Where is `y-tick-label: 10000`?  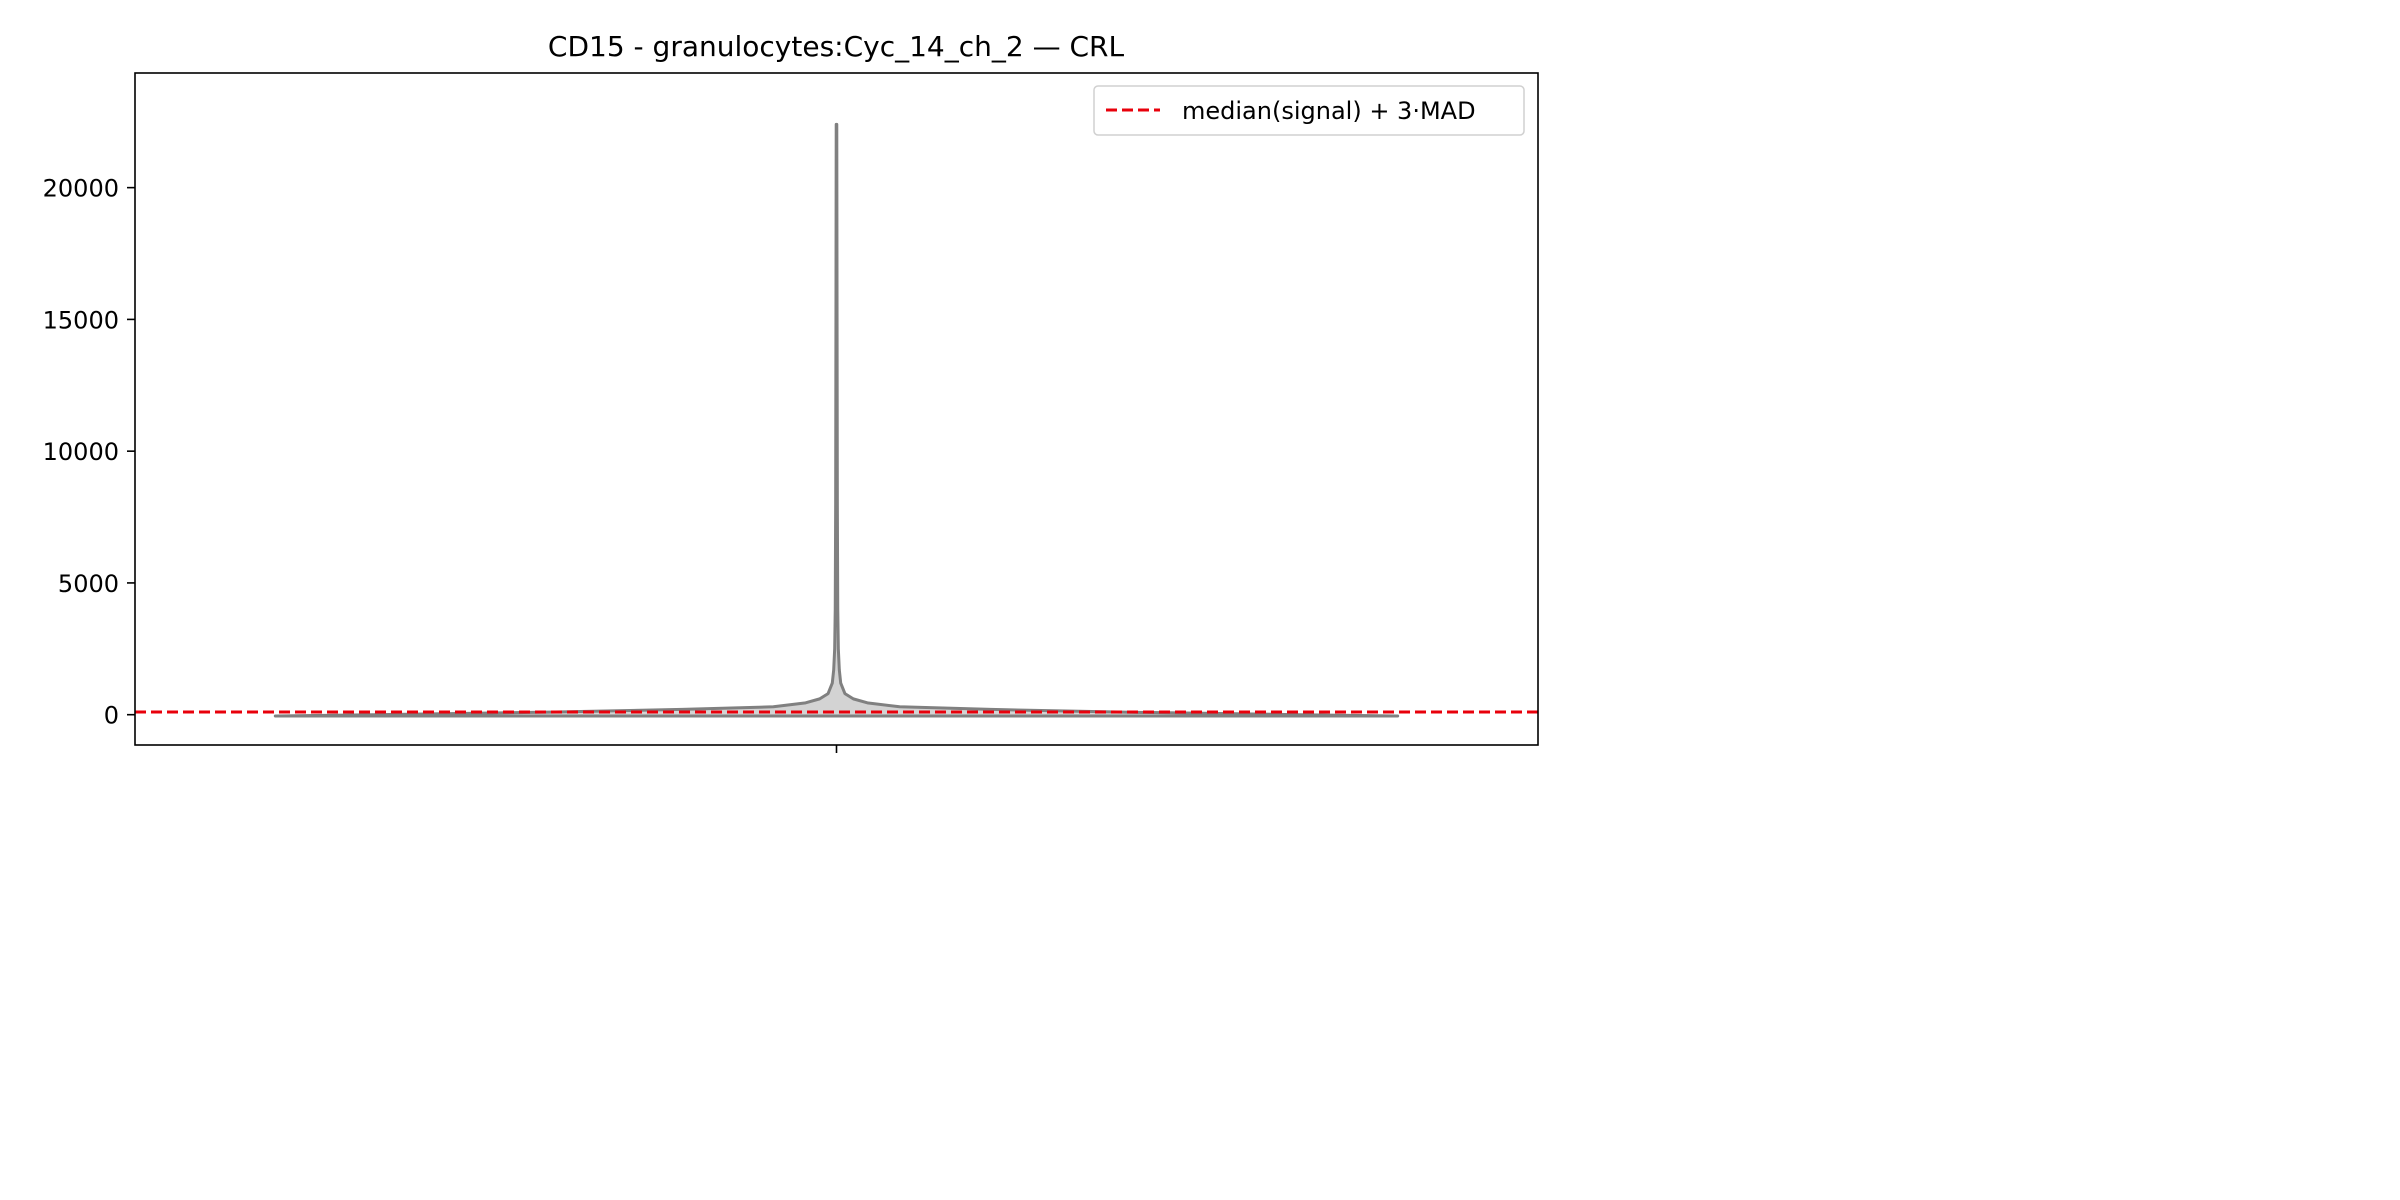
y-tick-label: 10000 is located at coordinates (81, 452).